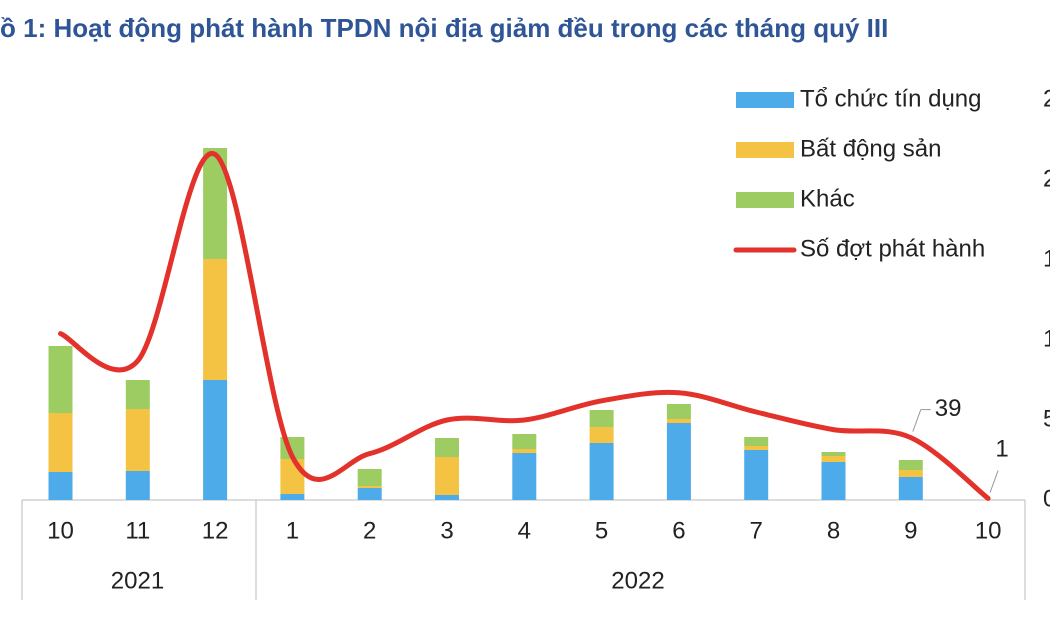  What do you see at coordinates (891, 98) in the screenshot?
I see `legend-label: Tổ chức tín dụng` at bounding box center [891, 98].